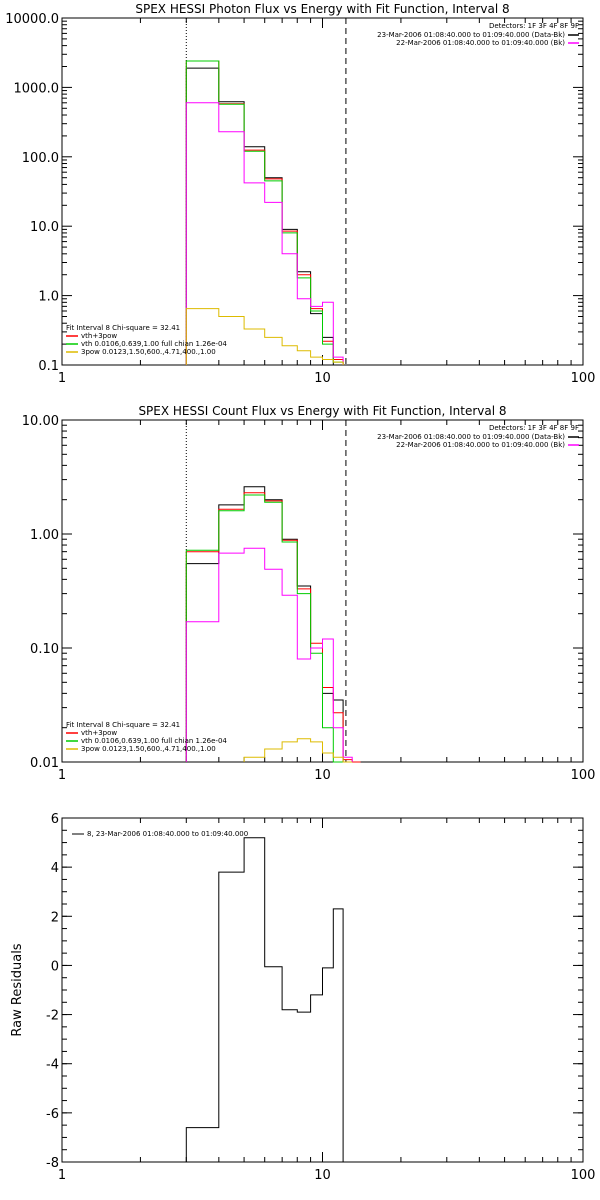 The image size is (600, 1200). Describe the element at coordinates (55, 917) in the screenshot. I see `y-tick-label: 2` at that location.